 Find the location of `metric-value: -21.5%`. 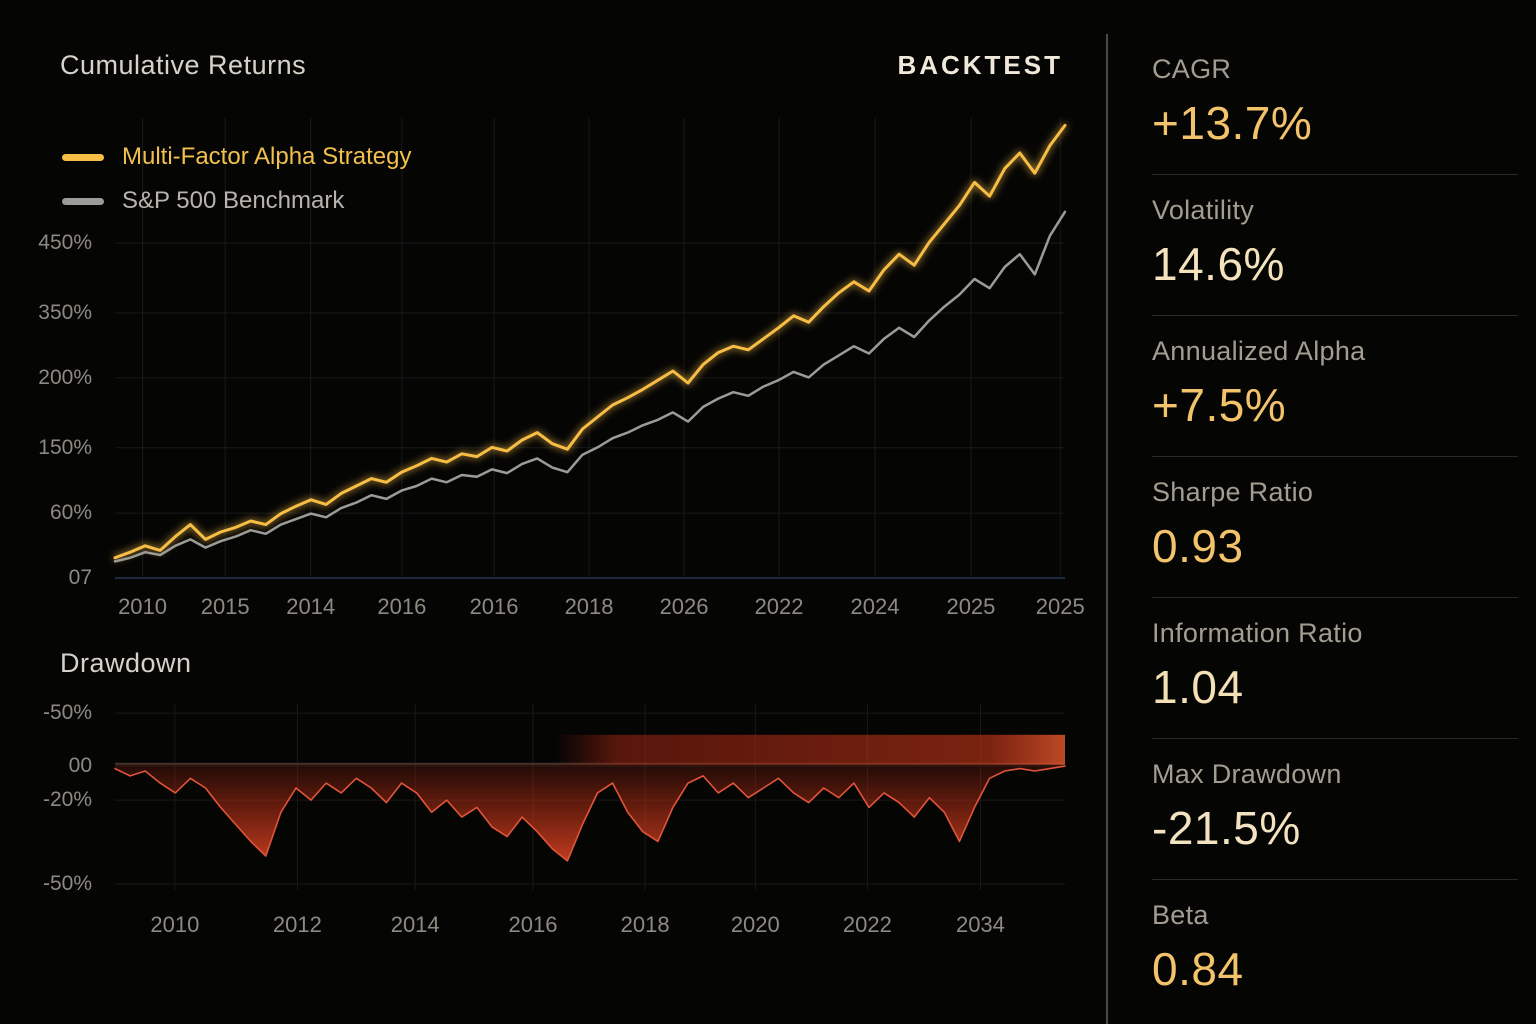

metric-value: -21.5% is located at coordinates (1226, 828).